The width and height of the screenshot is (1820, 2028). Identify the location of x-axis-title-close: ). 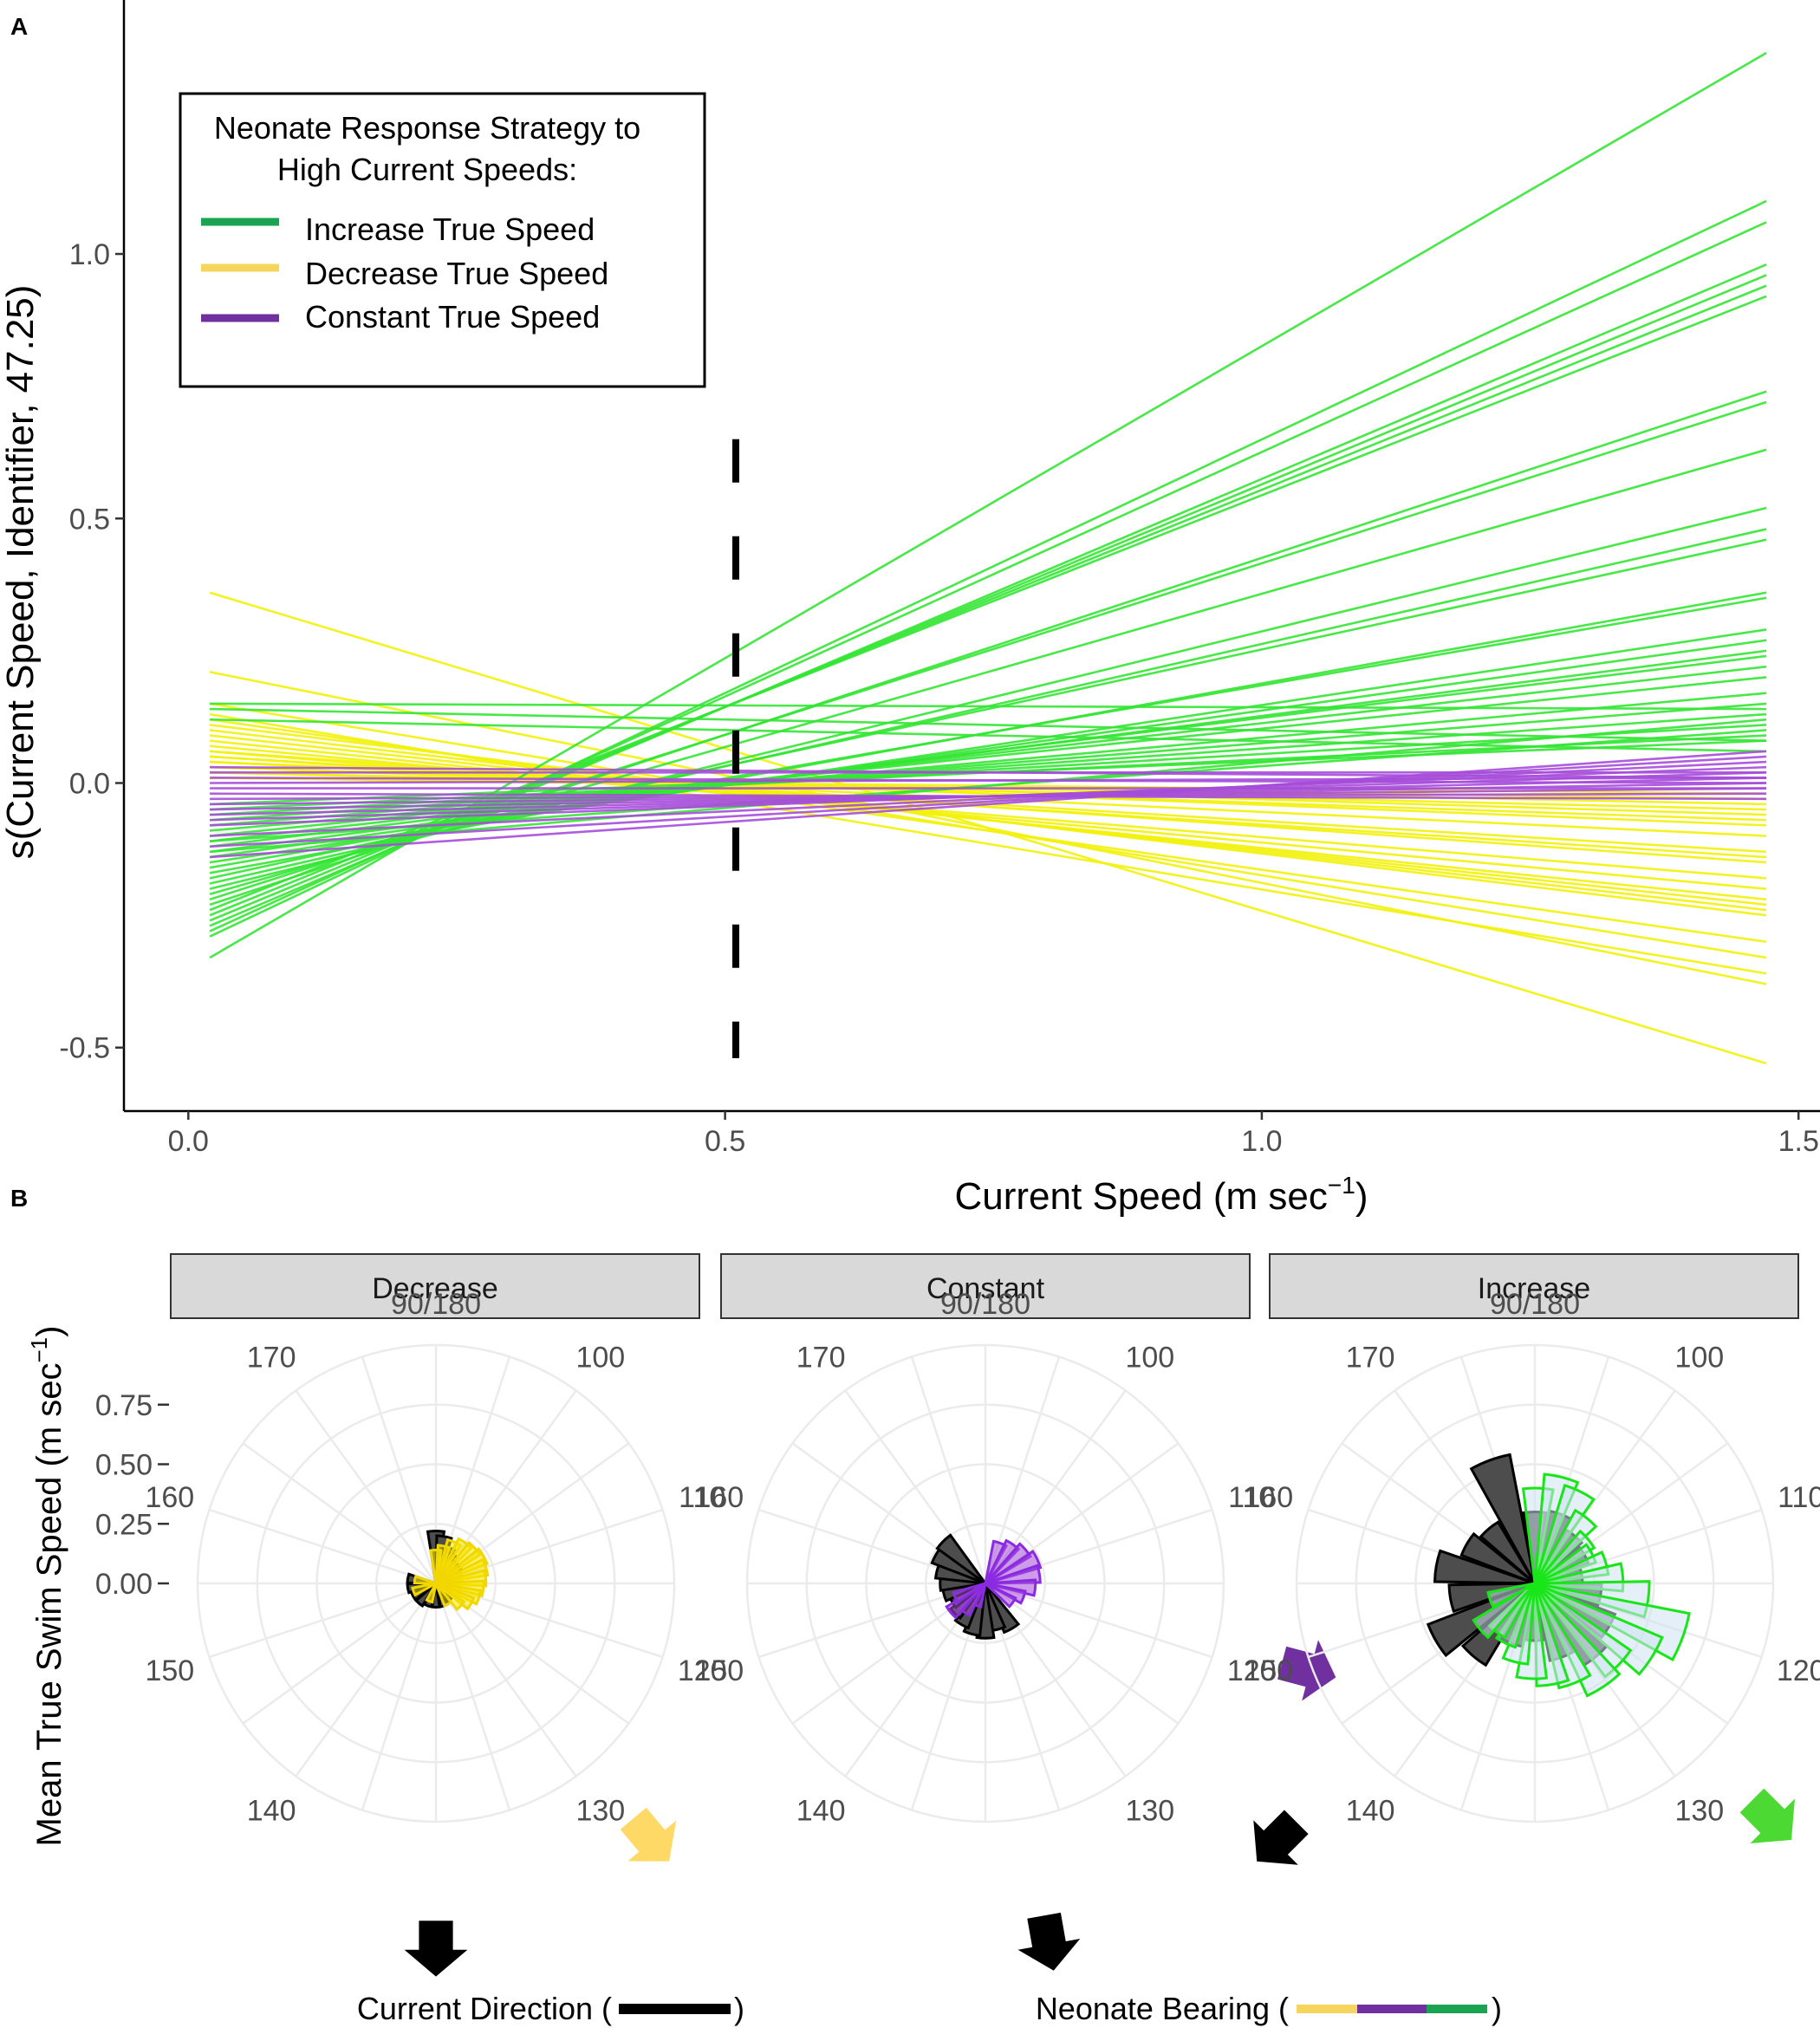
(1361, 1196).